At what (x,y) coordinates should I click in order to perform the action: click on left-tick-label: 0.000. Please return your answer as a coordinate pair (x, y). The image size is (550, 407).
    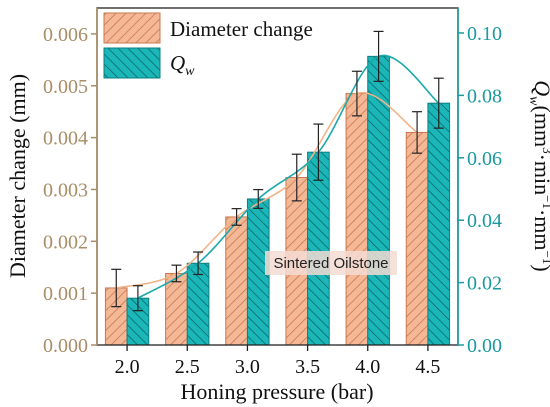
    Looking at the image, I should click on (65, 346).